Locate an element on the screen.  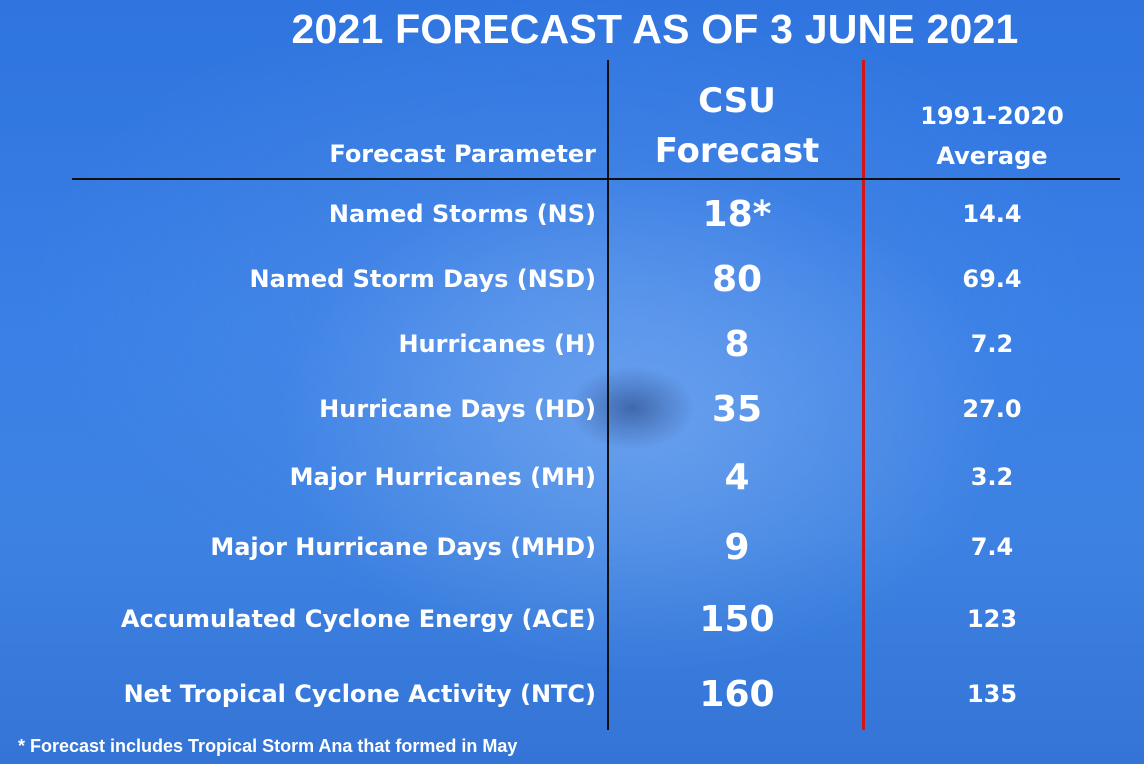
header-forecast-parameter: Forecast Parameter is located at coordinates (462, 154).